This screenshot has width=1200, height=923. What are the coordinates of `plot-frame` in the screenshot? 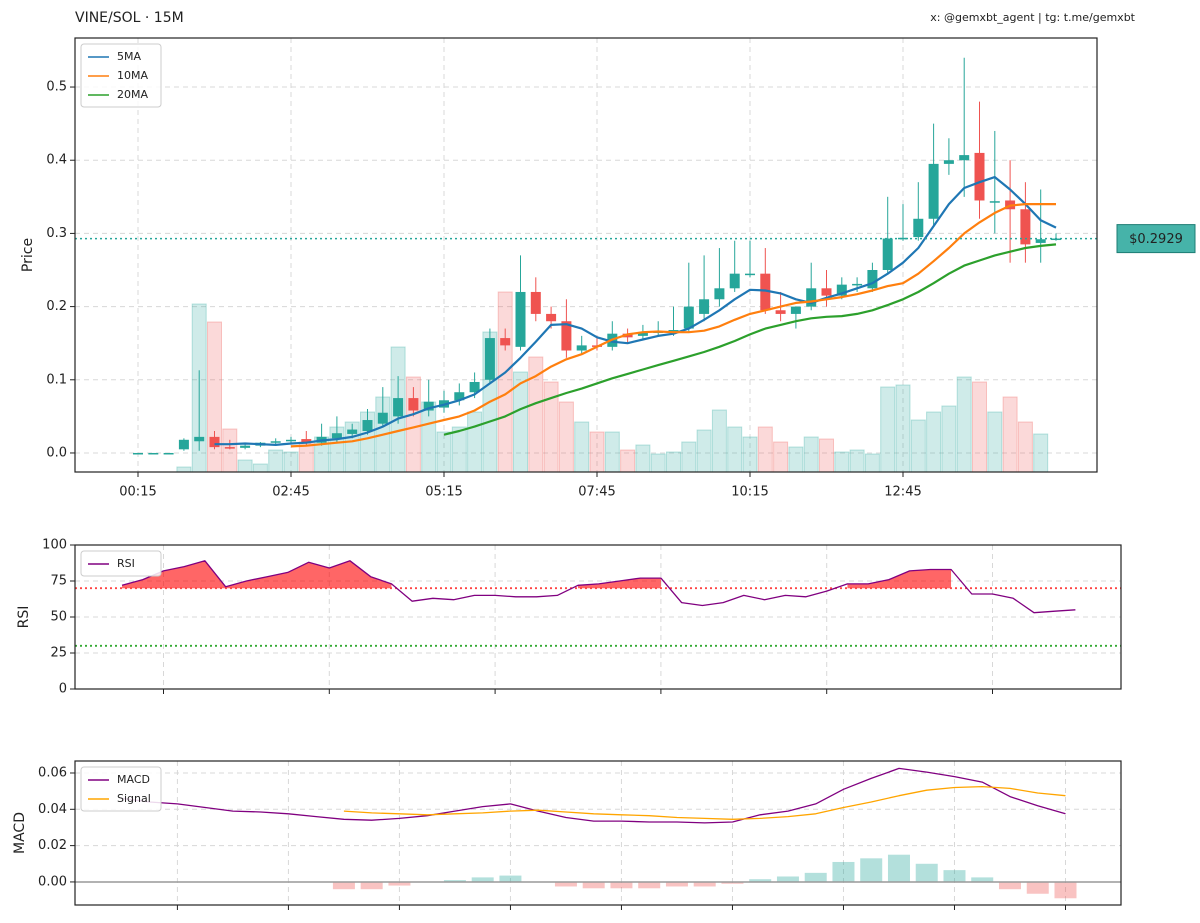 It's located at (598, 833).